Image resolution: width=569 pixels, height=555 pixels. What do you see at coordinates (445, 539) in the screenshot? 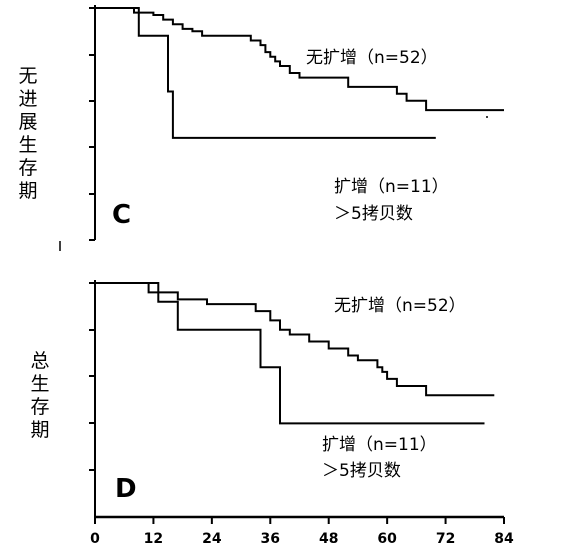
I see `x-tick-label: 72` at bounding box center [445, 539].